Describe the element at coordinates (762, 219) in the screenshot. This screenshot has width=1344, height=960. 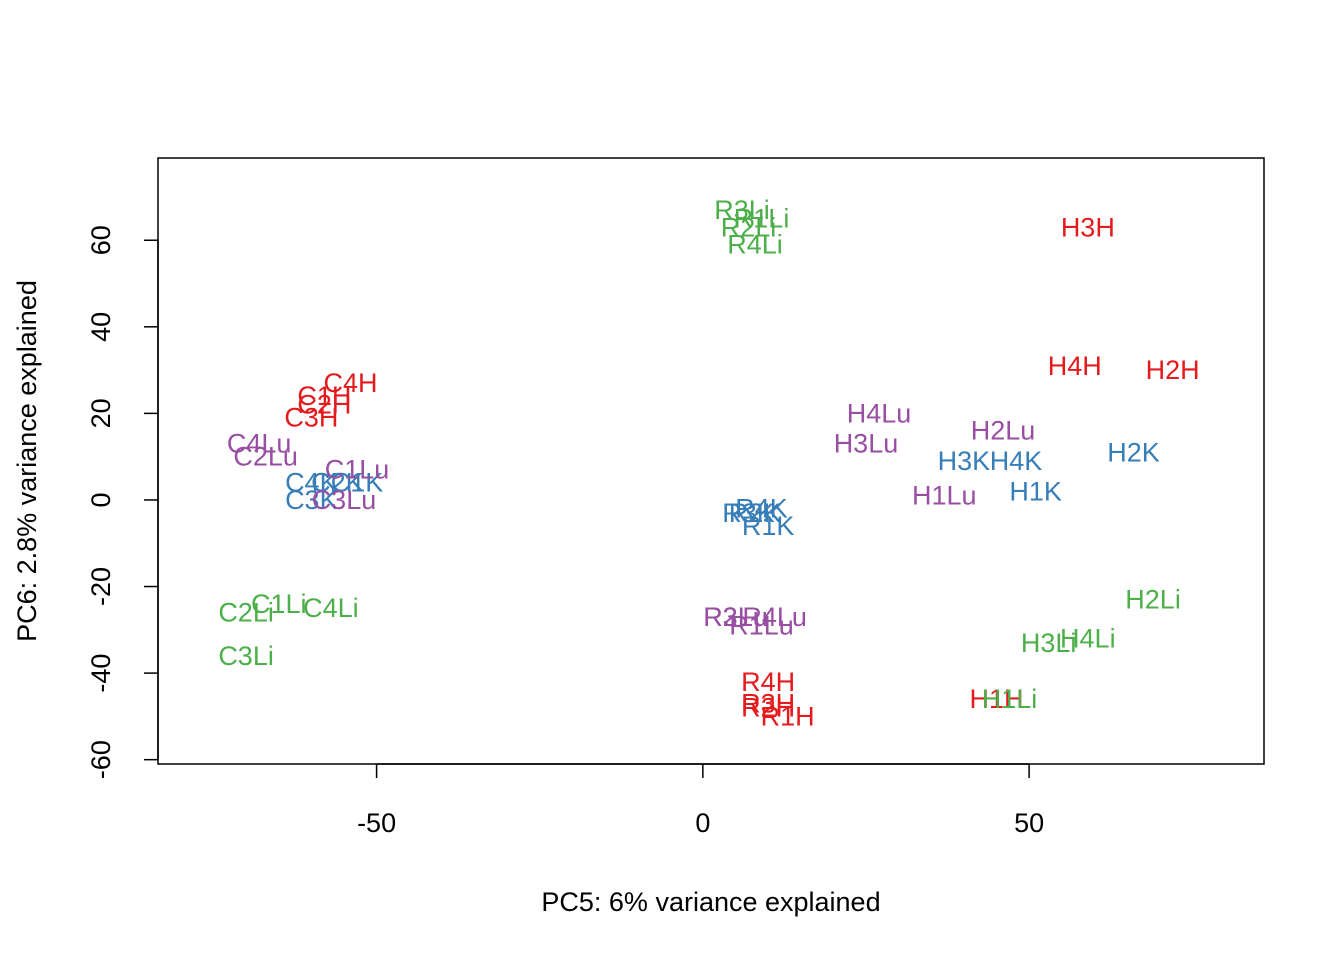
I see `point-r1li: R1Li` at that location.